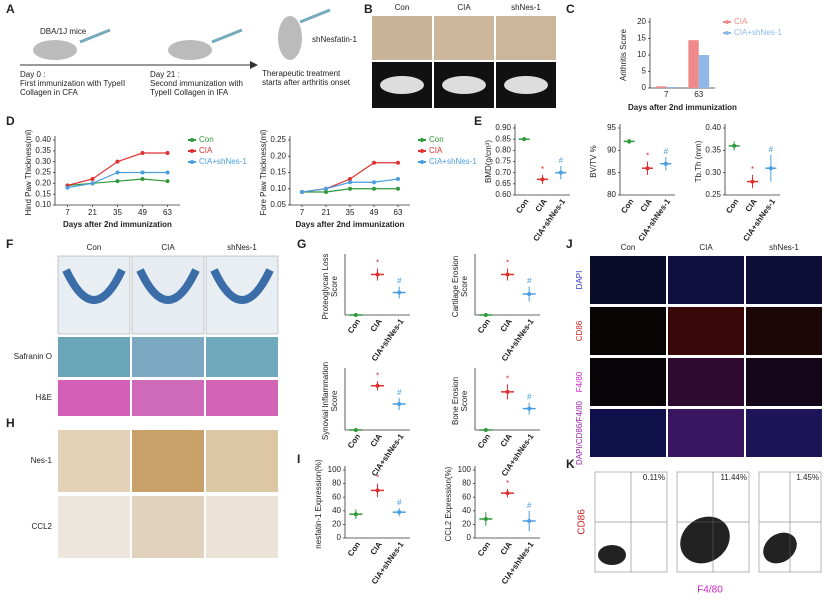 This screenshot has width=825, height=603. I want to click on y-axis-label: Hind Paw Thickness(ml), so click(28, 172).